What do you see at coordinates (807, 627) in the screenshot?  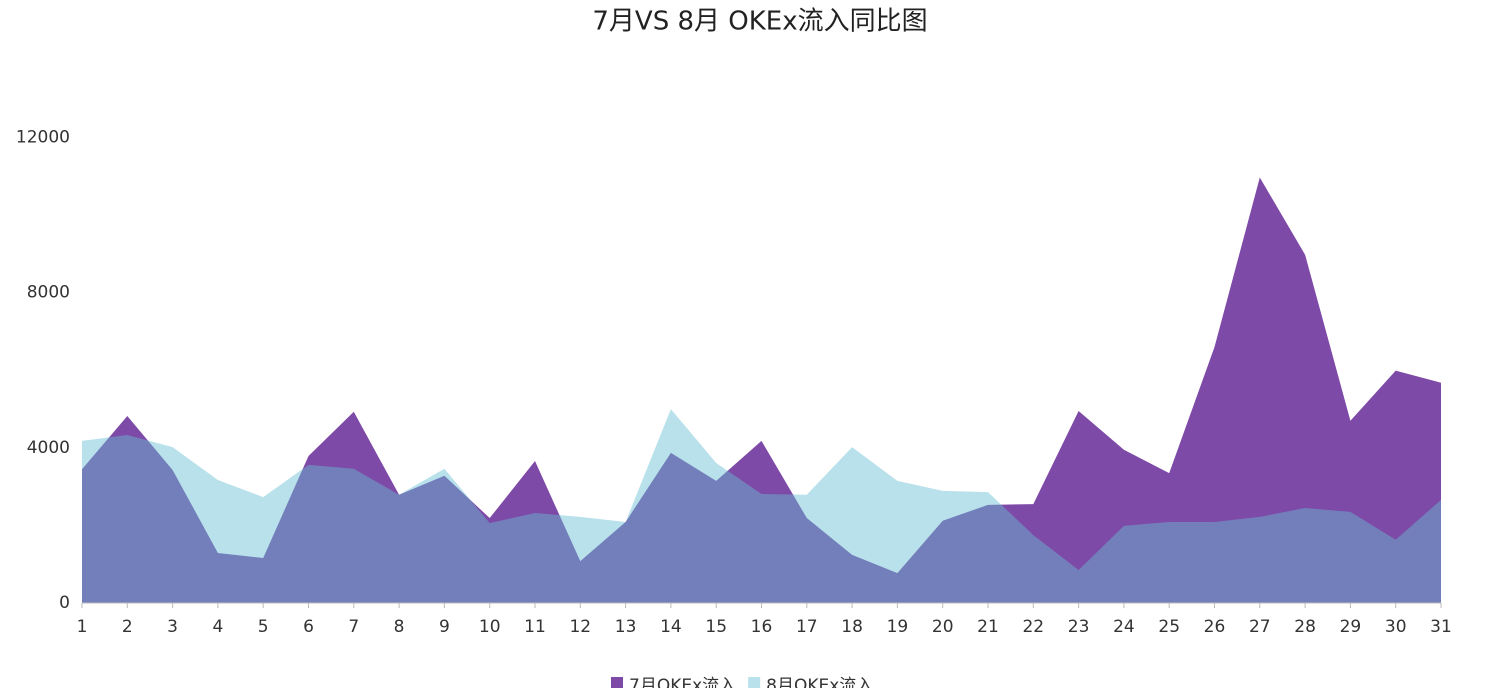 I see `x-tick-label: 17` at bounding box center [807, 627].